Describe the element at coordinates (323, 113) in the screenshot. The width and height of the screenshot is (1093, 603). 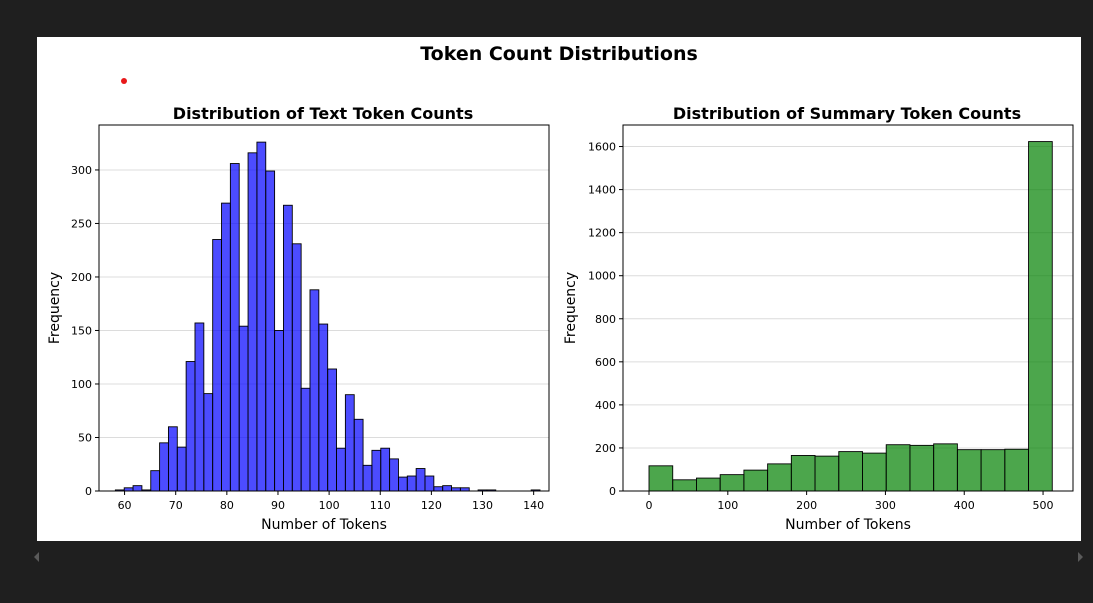
I see `chart1-title: Distribution of Text Token Counts` at that location.